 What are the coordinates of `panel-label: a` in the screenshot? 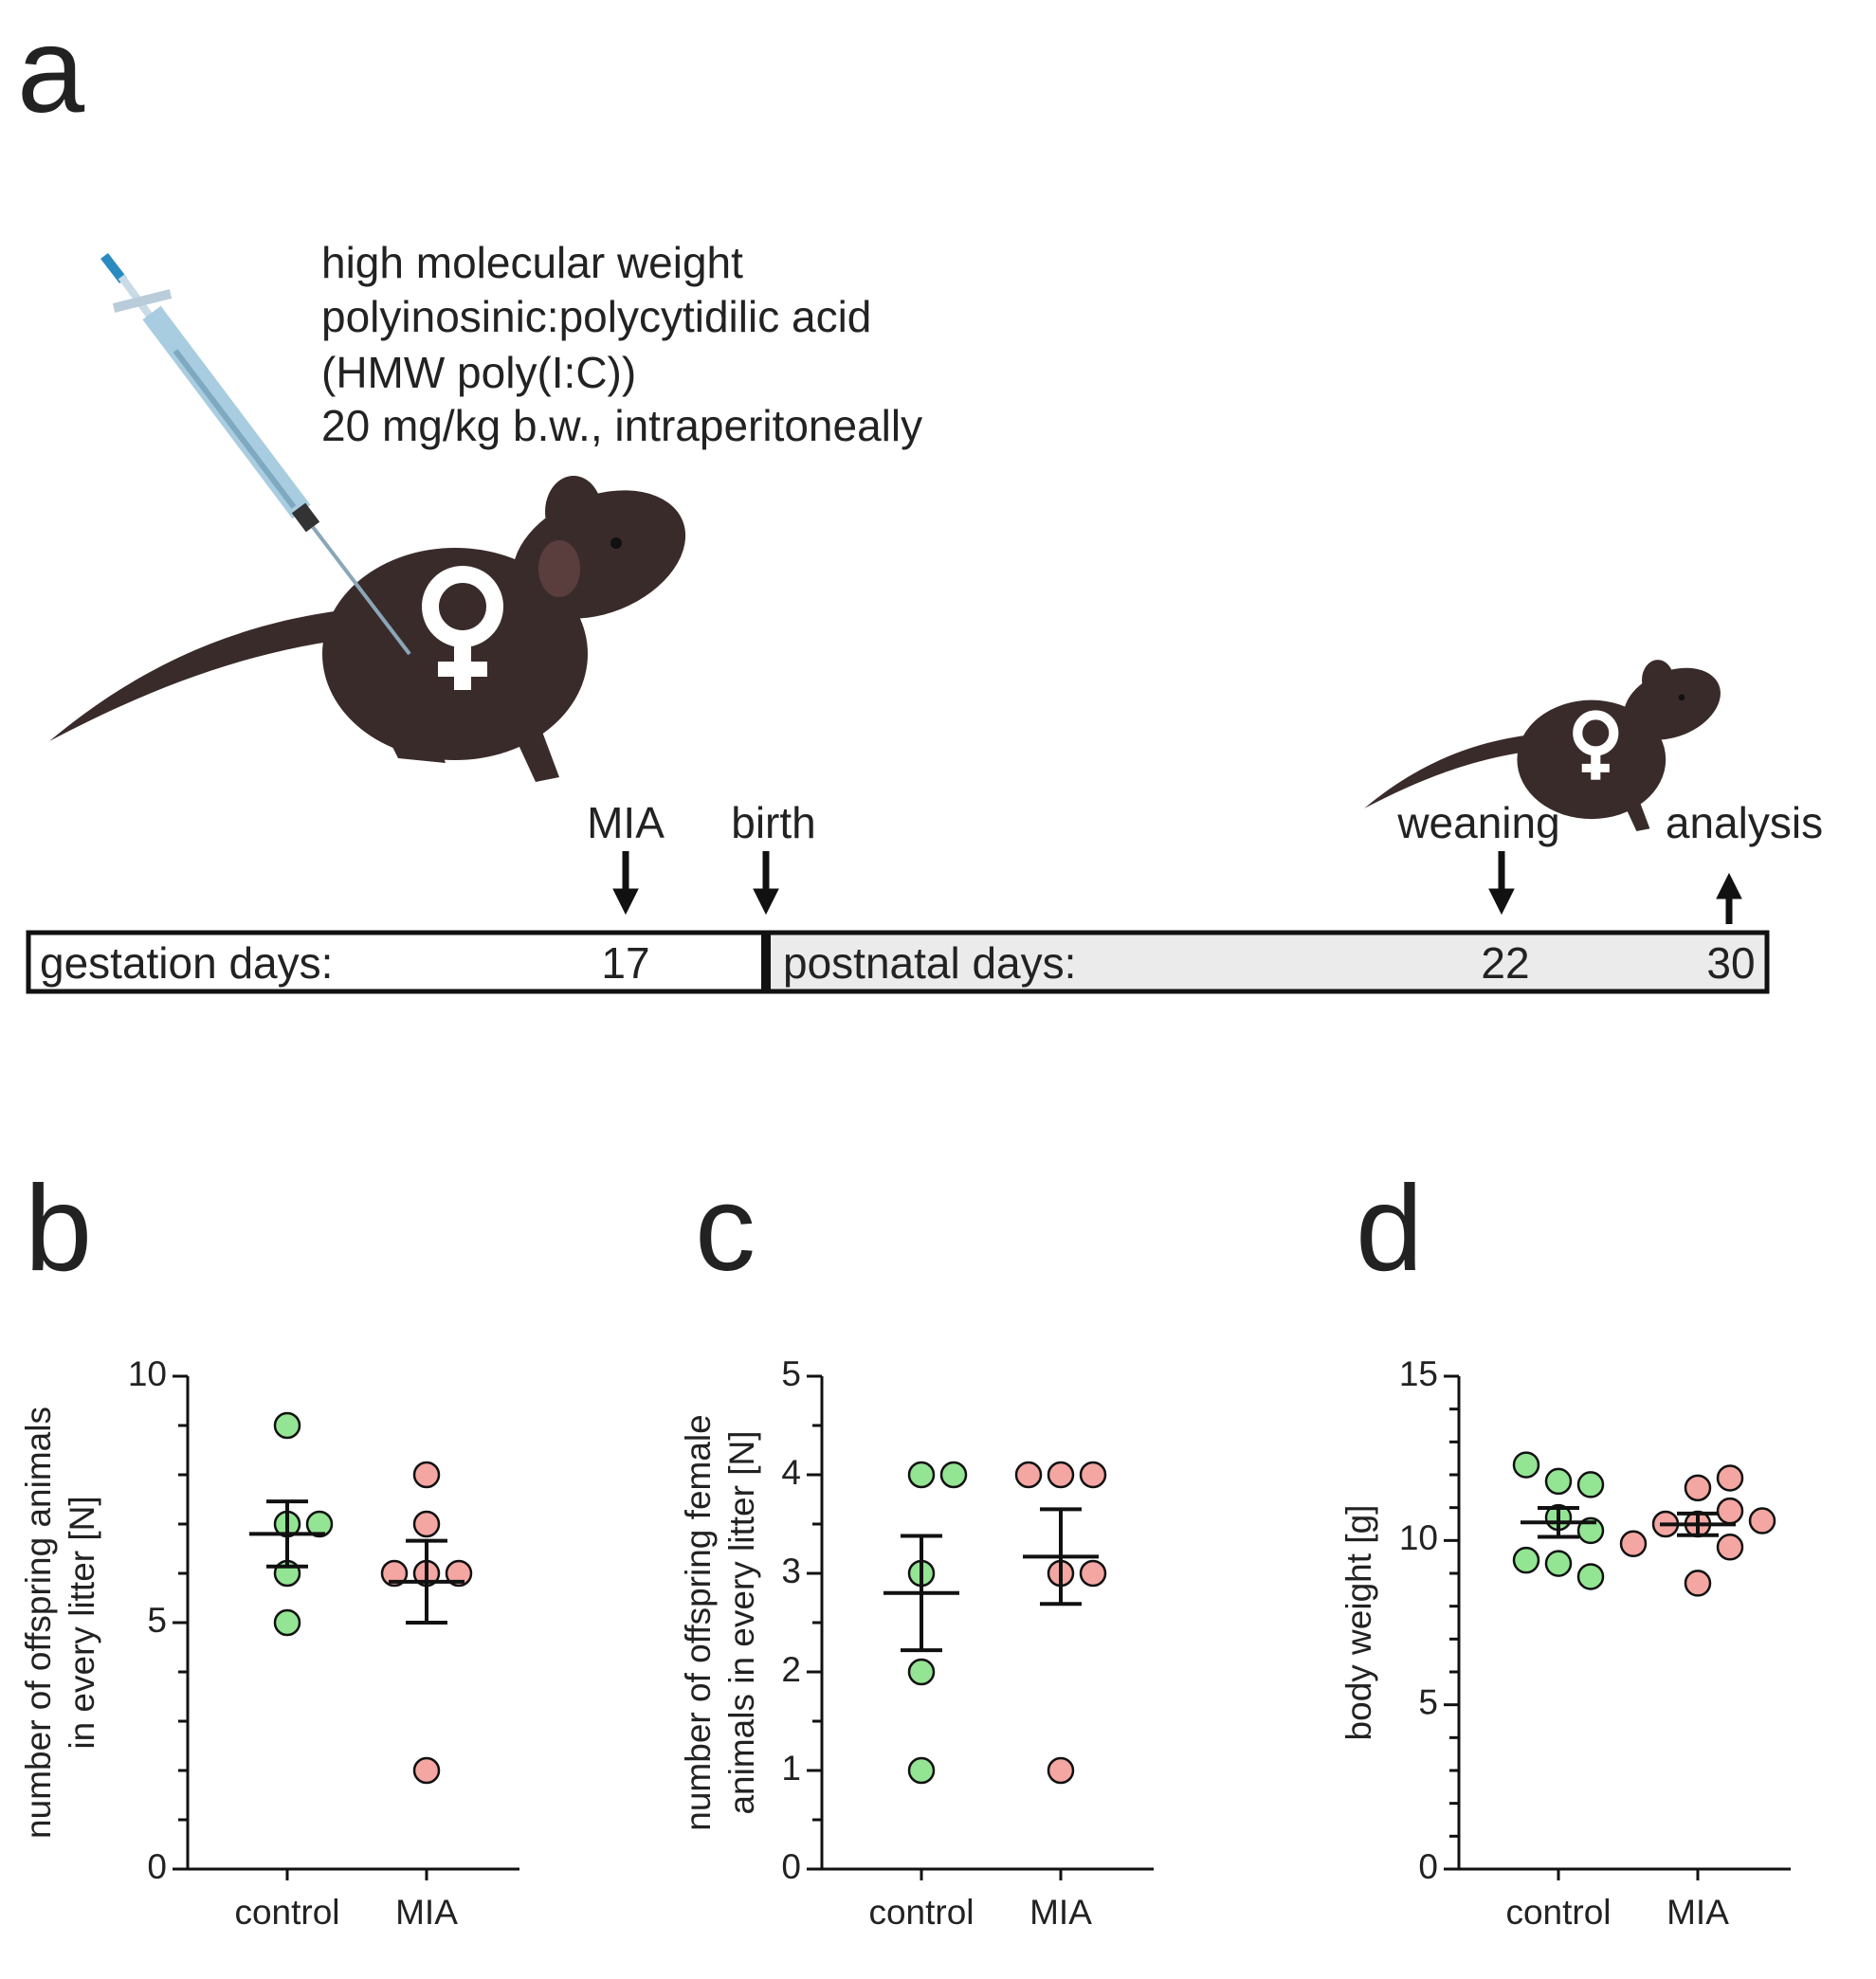 It's located at (51, 70).